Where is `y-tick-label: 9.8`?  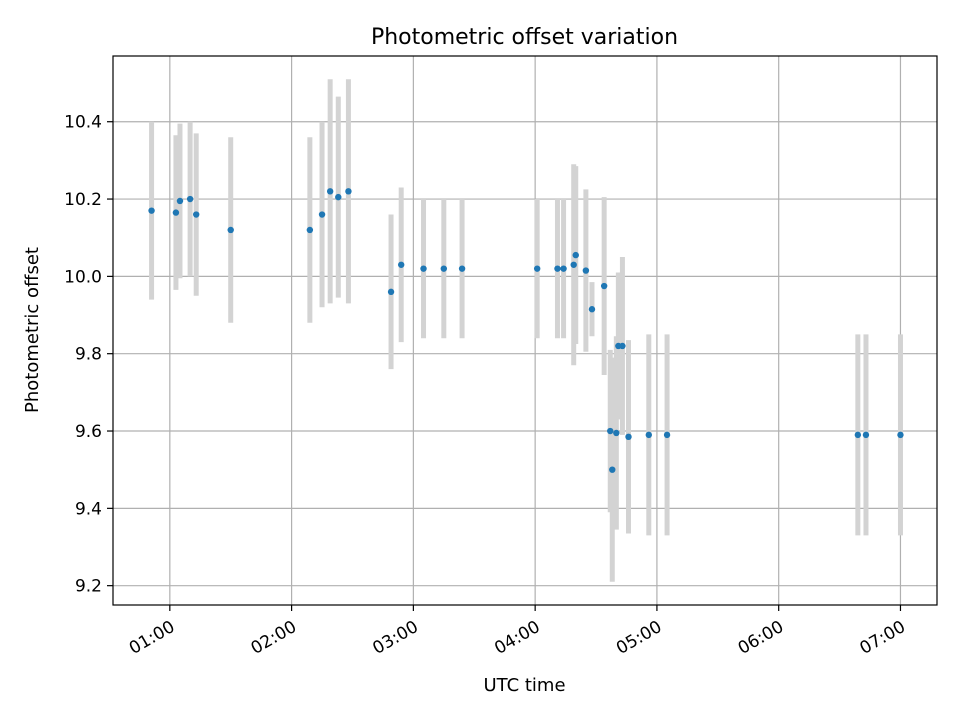 y-tick-label: 9.8 is located at coordinates (88, 355).